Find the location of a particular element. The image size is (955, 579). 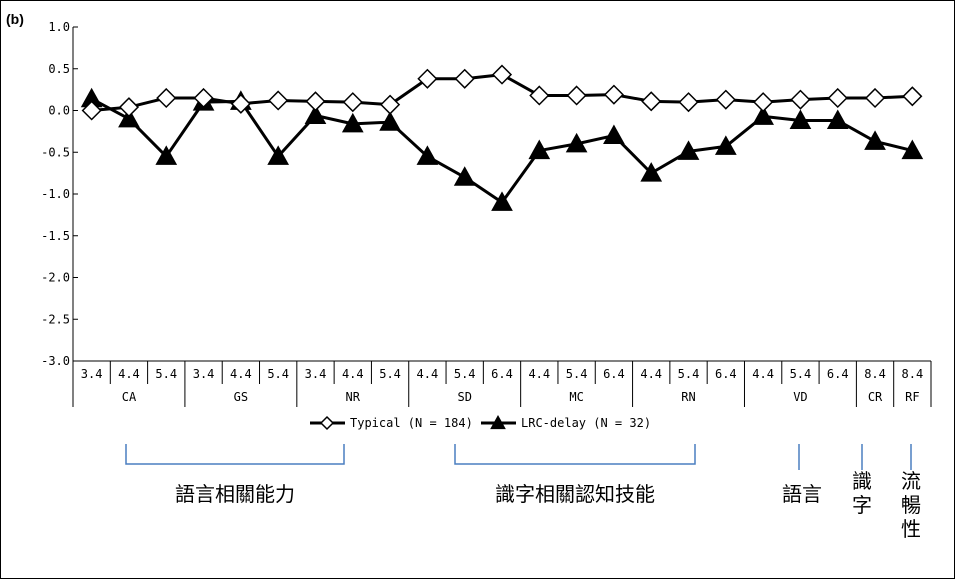

panel-label: (b) is located at coordinates (15, 19).